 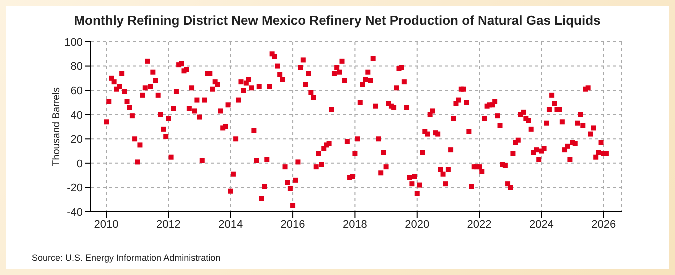 What do you see at coordinates (75, 212) in the screenshot?
I see `y-tick-label: -40` at bounding box center [75, 212].